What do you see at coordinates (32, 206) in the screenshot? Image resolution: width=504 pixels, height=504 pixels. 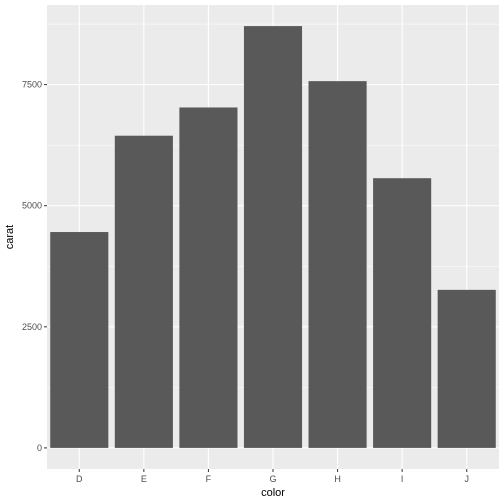 I see `y-tick-label: 5000` at bounding box center [32, 206].